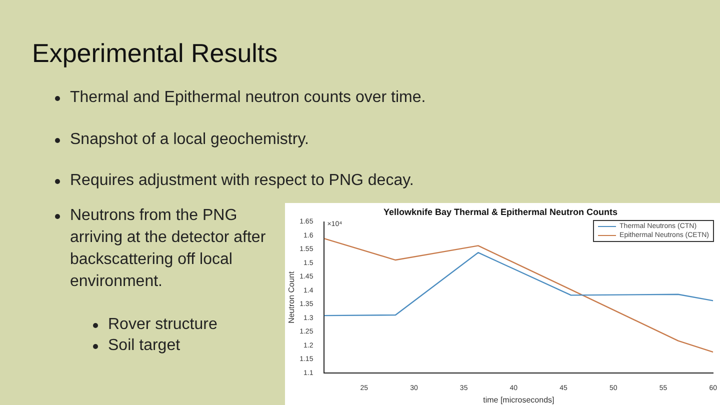  Describe the element at coordinates (500, 211) in the screenshot. I see `chart-subtitle: Yellowknife Bay Thermal & Epithermal Neutron Counts` at that location.